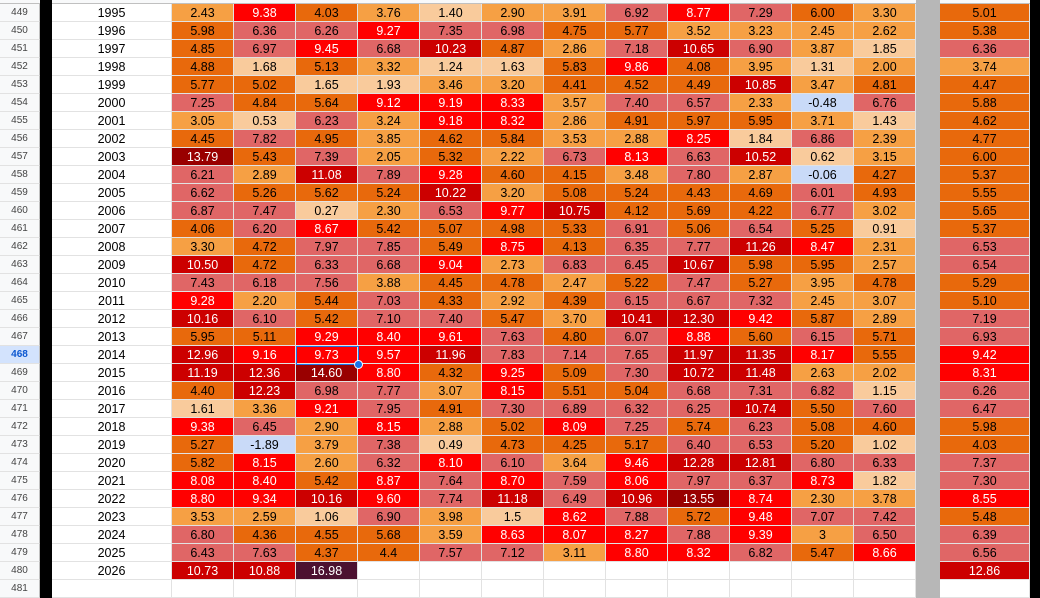  What do you see at coordinates (823, 481) in the screenshot?
I see `value-cell: 8.73` at bounding box center [823, 481].